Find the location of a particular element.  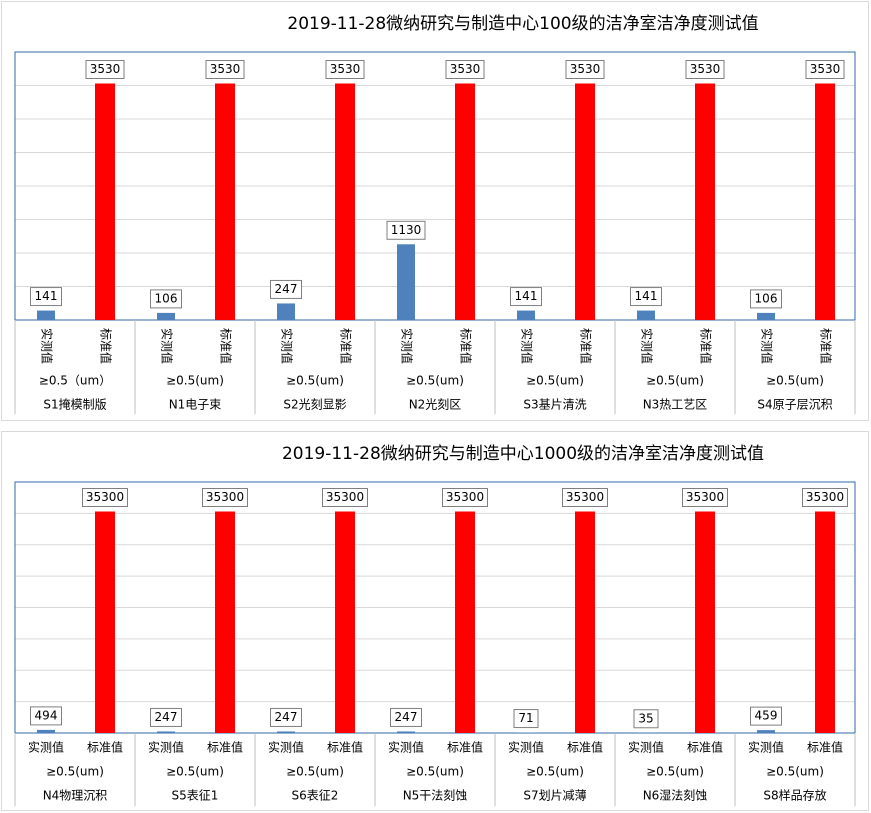

data-label: 494 is located at coordinates (46, 715).